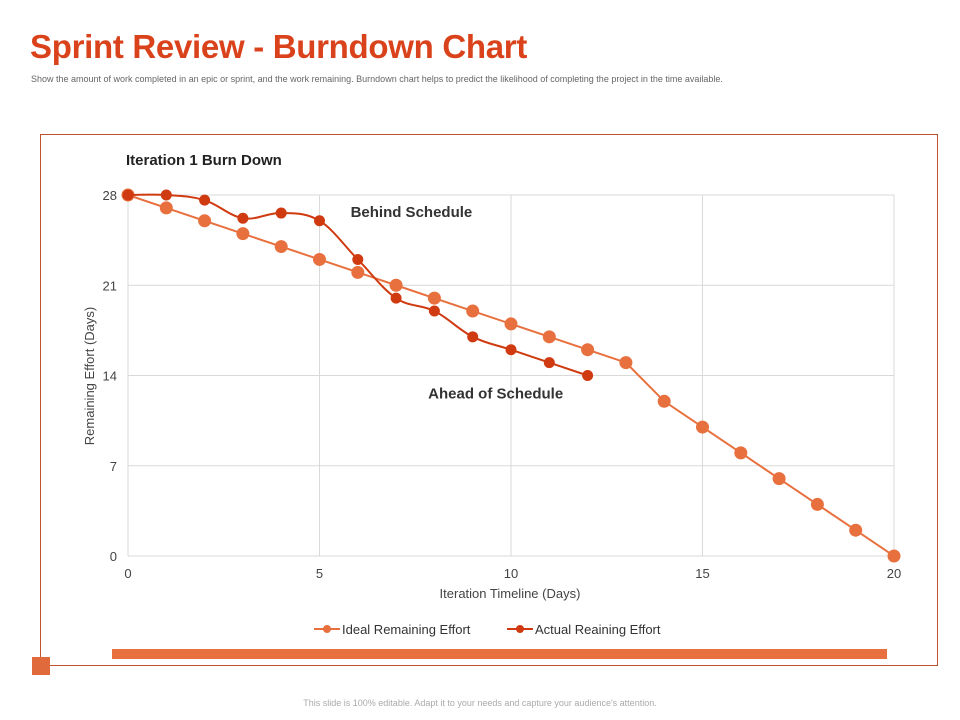  Describe the element at coordinates (702, 573) in the screenshot. I see `x-tick-label: 15` at that location.